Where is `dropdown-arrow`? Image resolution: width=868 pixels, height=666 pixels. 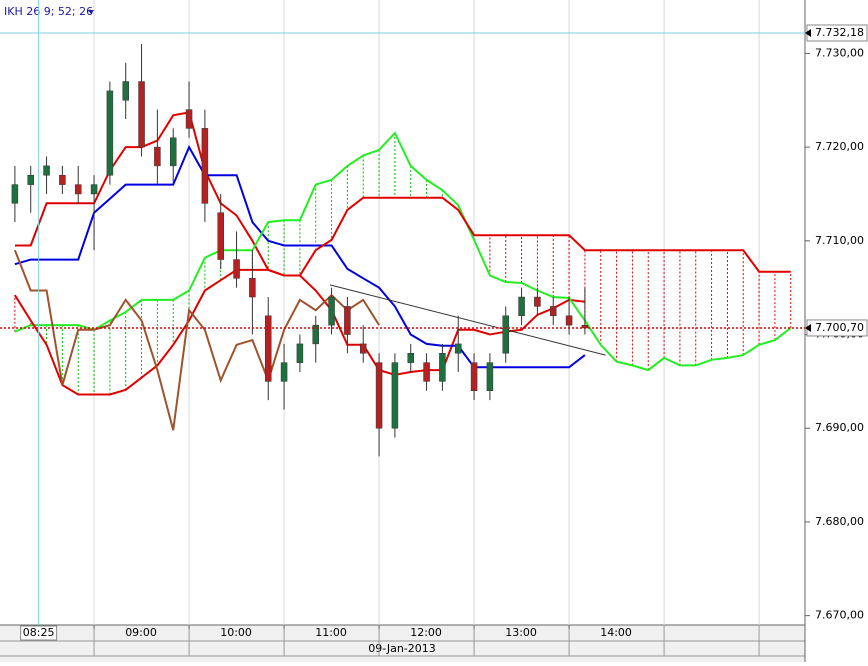
dropdown-arrow is located at coordinates (91, 12).